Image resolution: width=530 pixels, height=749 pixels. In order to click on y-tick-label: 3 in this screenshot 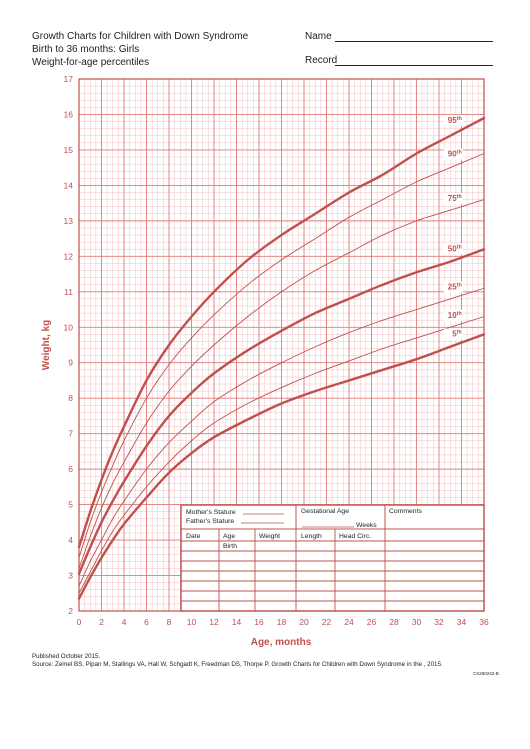, I will do `click(70, 576)`.